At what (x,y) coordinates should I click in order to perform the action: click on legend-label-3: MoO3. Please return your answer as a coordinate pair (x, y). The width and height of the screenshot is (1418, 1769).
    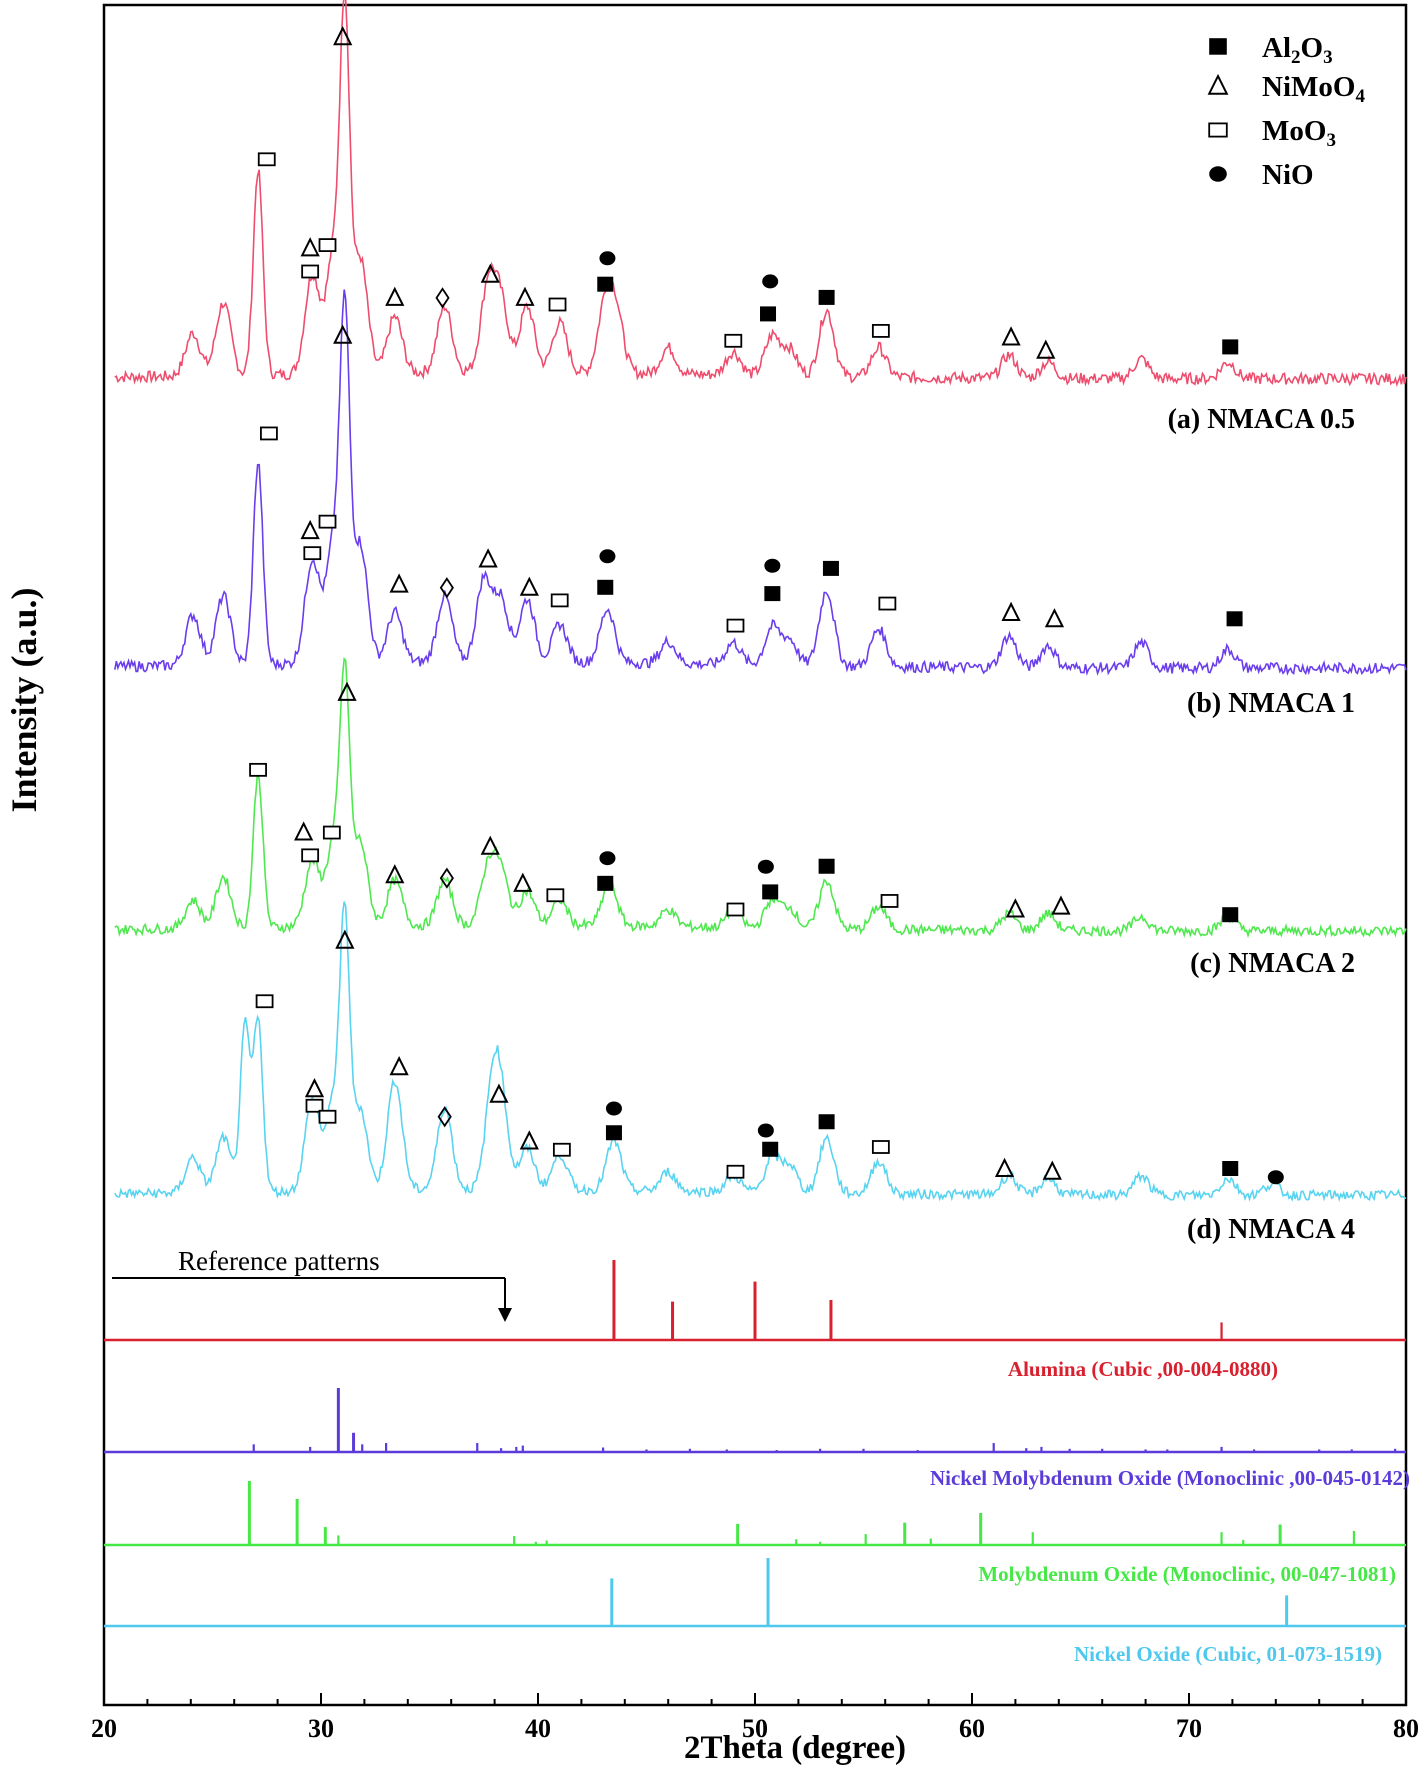
    Looking at the image, I should click on (1299, 133).